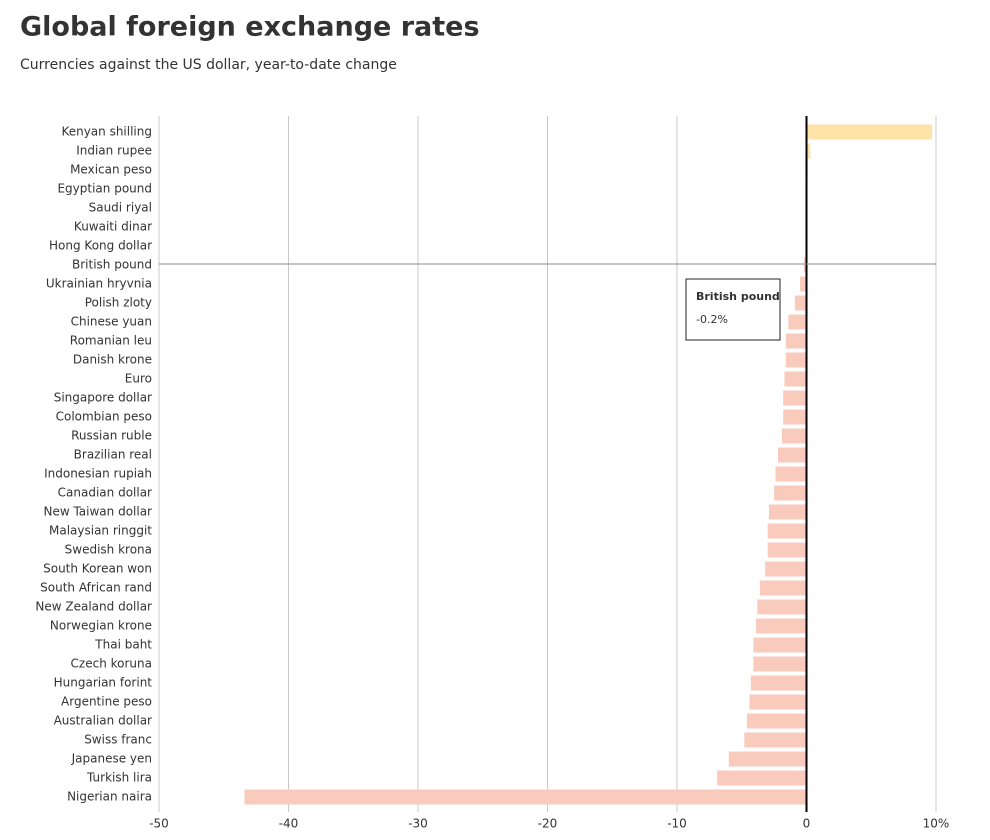 The height and width of the screenshot is (840, 990). I want to click on y-tick-label: Thai baht, so click(123, 645).